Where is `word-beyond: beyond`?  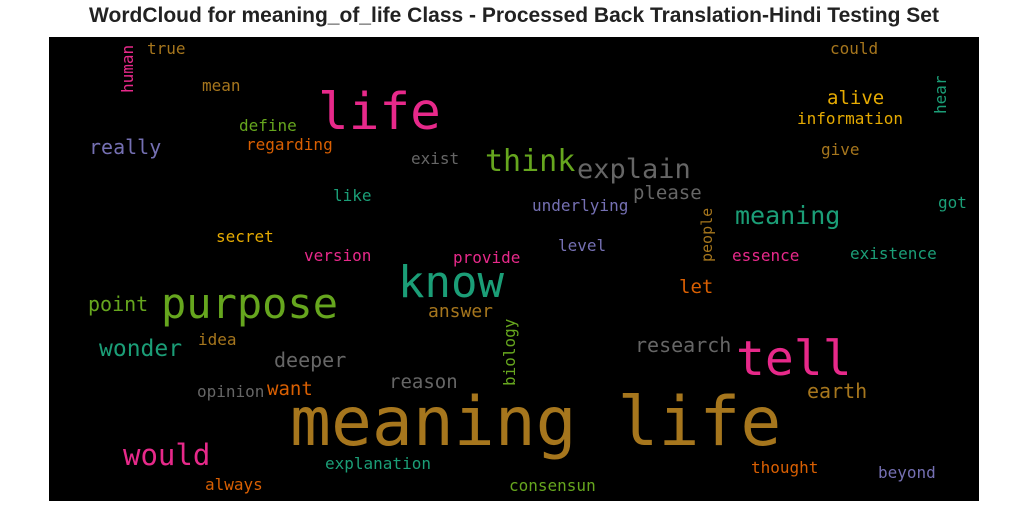 word-beyond: beyond is located at coordinates (907, 472).